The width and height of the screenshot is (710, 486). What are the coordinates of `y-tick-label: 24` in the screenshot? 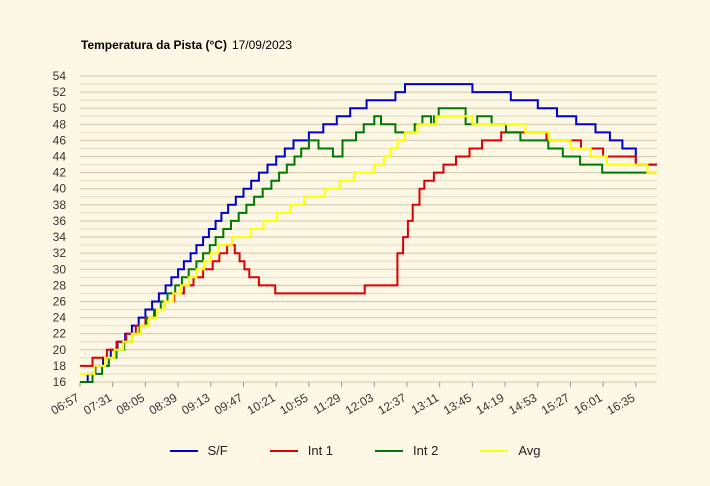 It's located at (60, 318).